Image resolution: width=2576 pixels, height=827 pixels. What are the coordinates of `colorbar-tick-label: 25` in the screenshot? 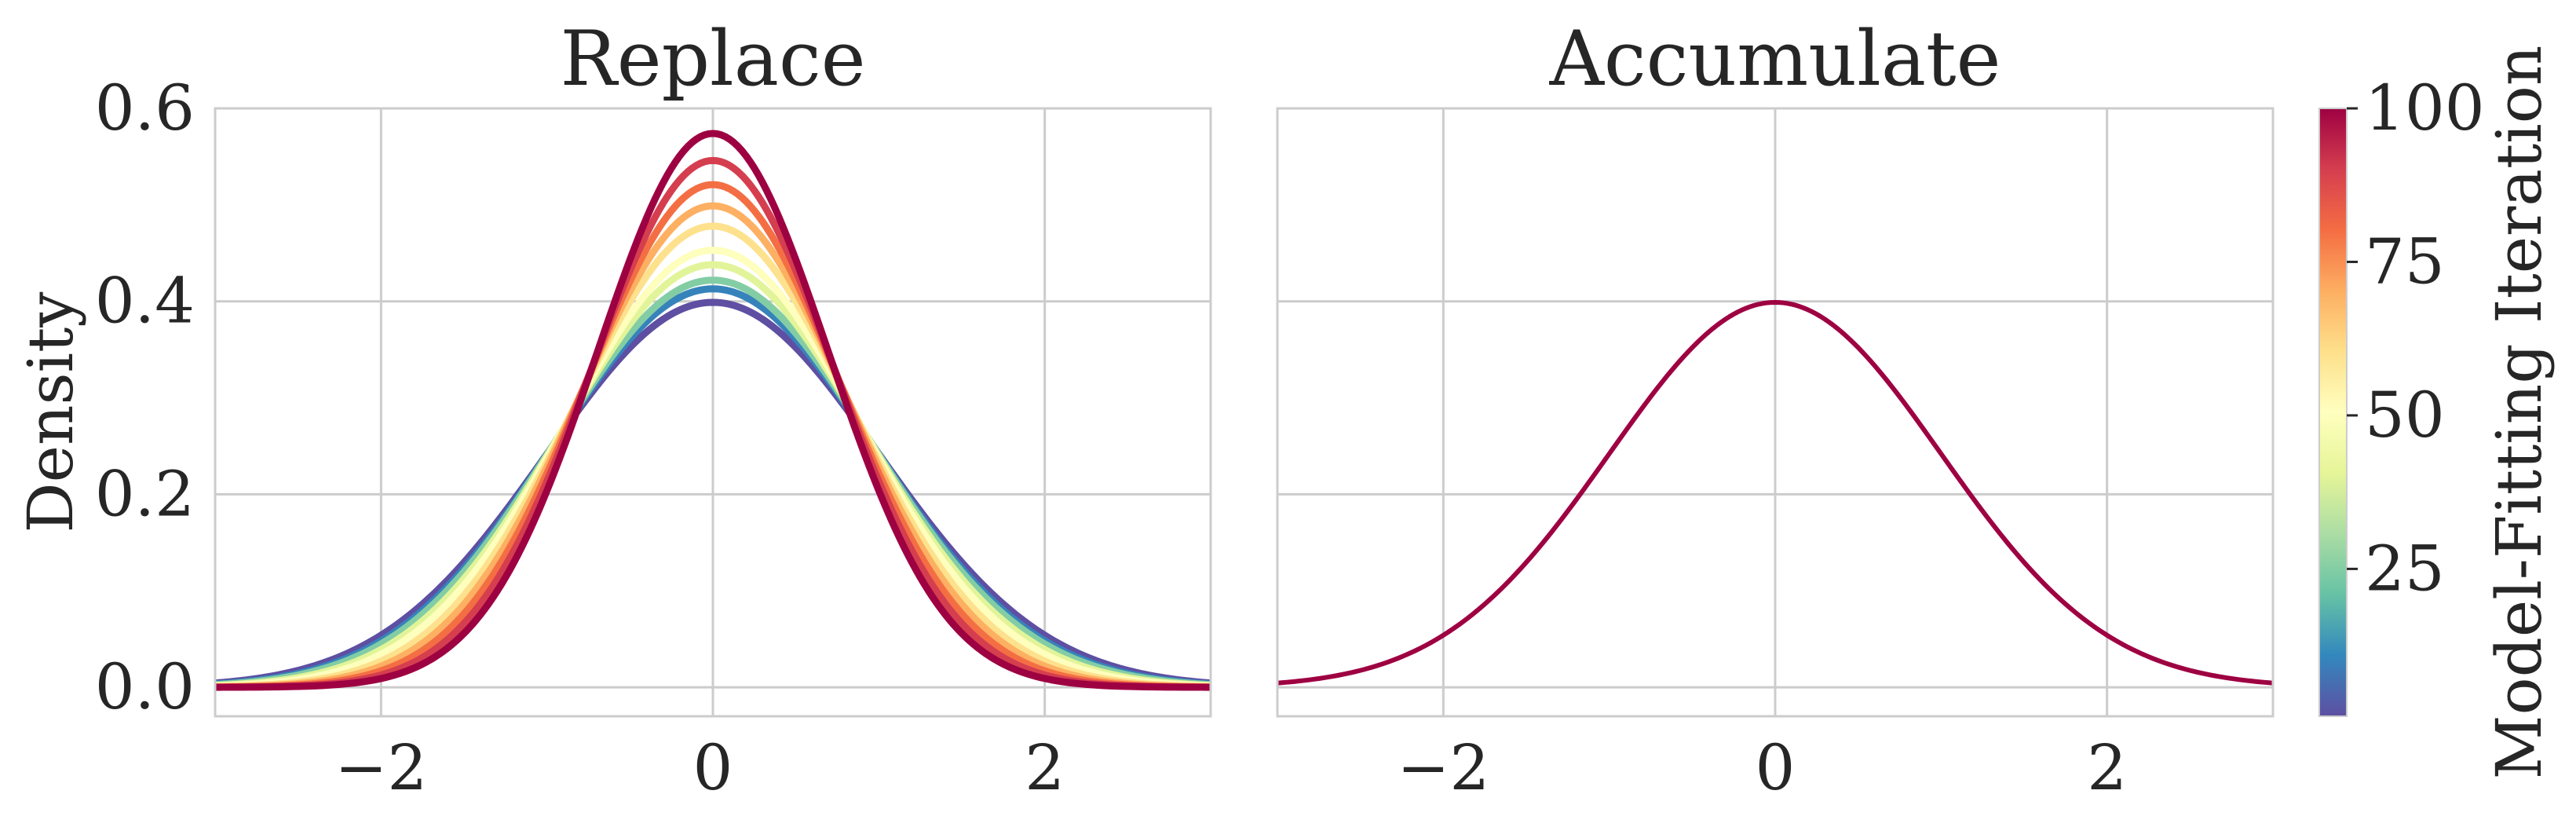 It's located at (2405, 568).